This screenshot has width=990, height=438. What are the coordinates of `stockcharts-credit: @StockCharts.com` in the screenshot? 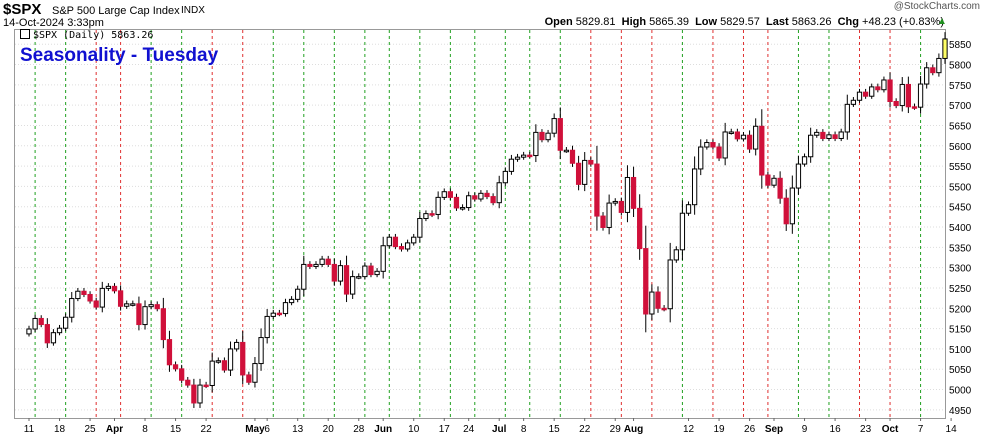 It's located at (936, 6).